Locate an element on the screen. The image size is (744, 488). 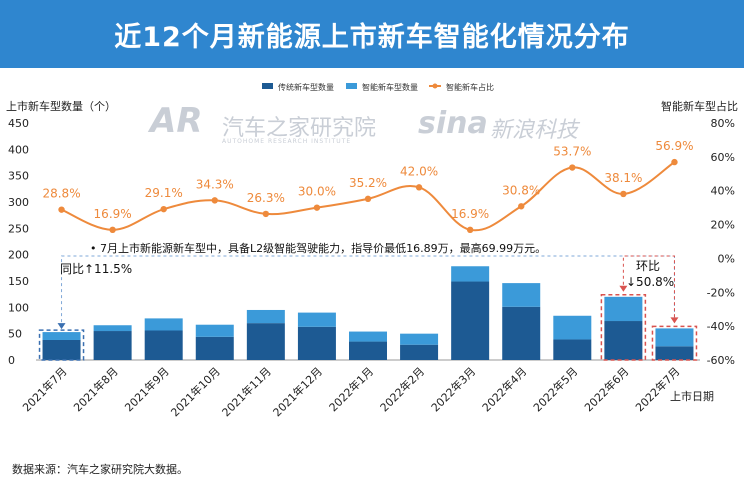
sina-watermark-text: 新浪科技 is located at coordinates (534, 130).